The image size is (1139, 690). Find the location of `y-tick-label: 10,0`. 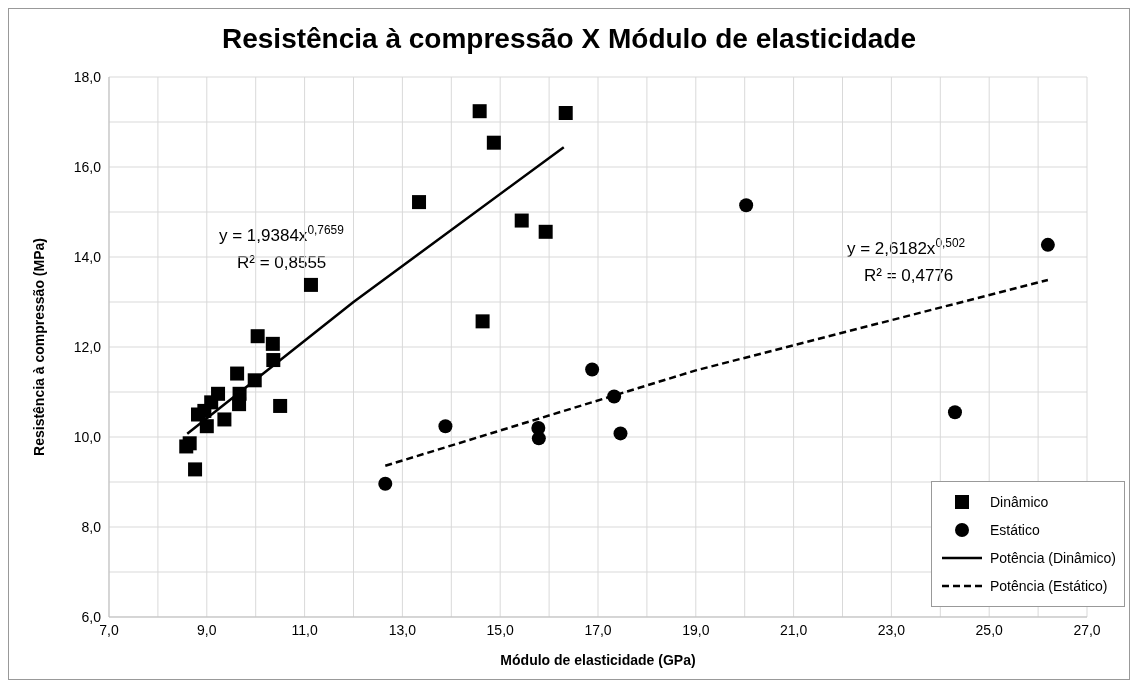

y-tick-label: 10,0 is located at coordinates (87, 436).